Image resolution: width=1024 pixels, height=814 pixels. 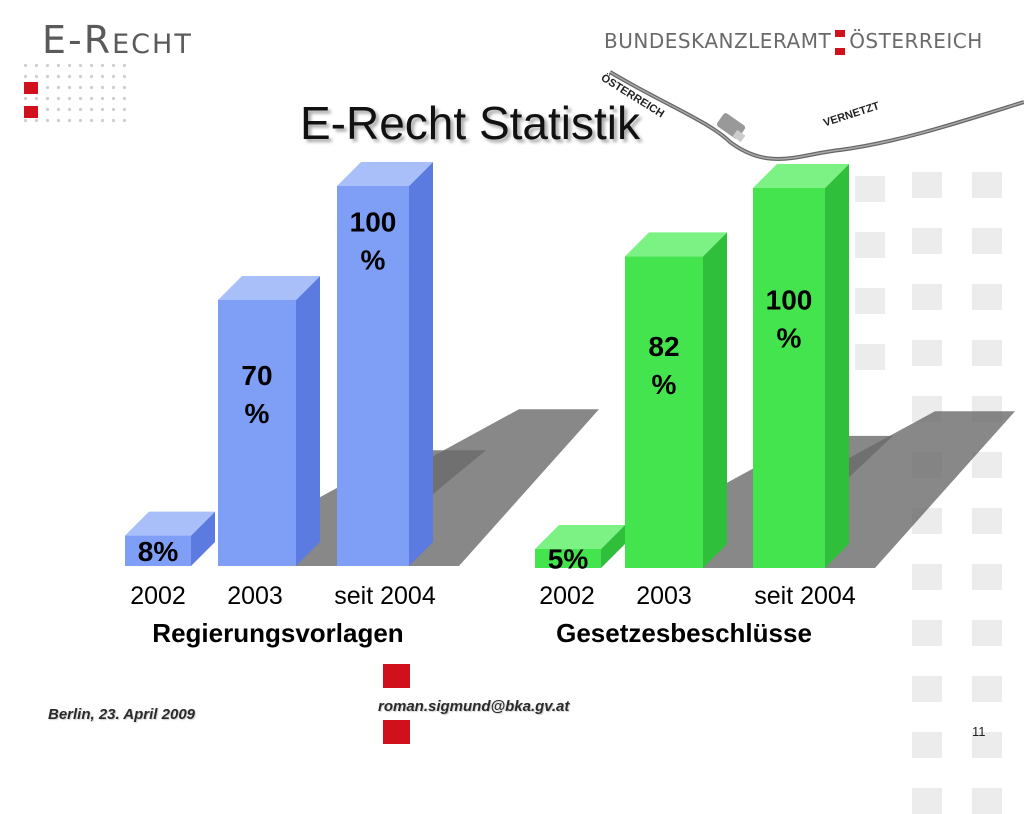 What do you see at coordinates (117, 40) in the screenshot?
I see `e-recht-logo: E-Recht` at bounding box center [117, 40].